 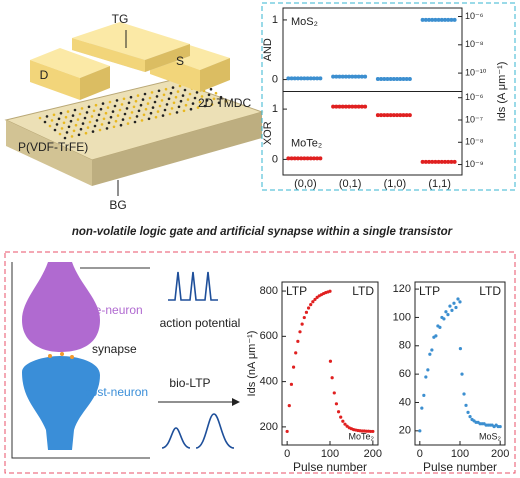 I want to click on phase-label: LTP, so click(x=296, y=291).